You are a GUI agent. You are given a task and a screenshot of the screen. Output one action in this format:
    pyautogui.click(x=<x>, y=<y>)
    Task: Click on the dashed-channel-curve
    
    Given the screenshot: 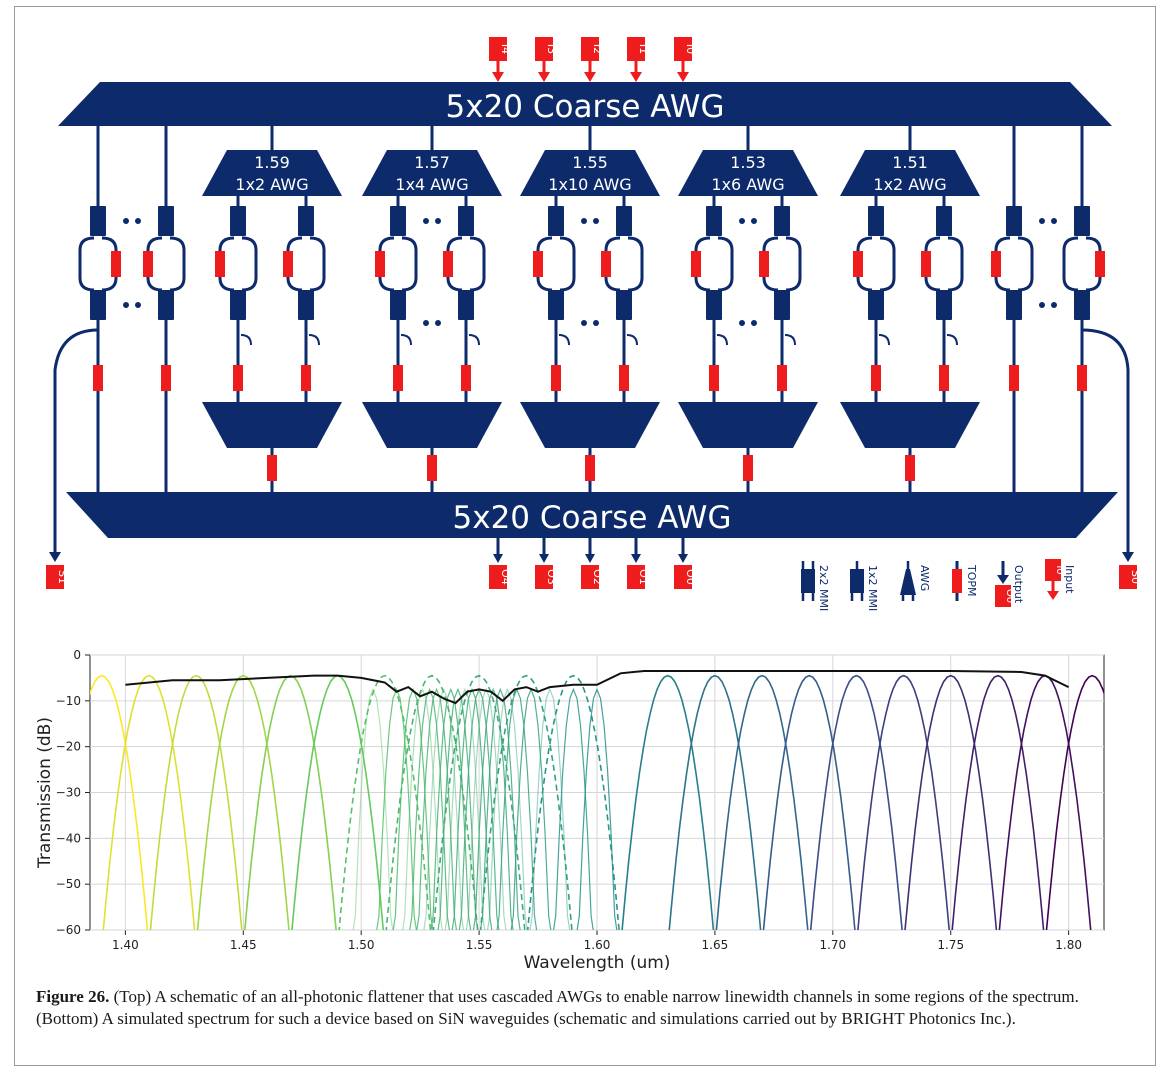 What is the action you would take?
    pyautogui.click(x=526, y=802)
    